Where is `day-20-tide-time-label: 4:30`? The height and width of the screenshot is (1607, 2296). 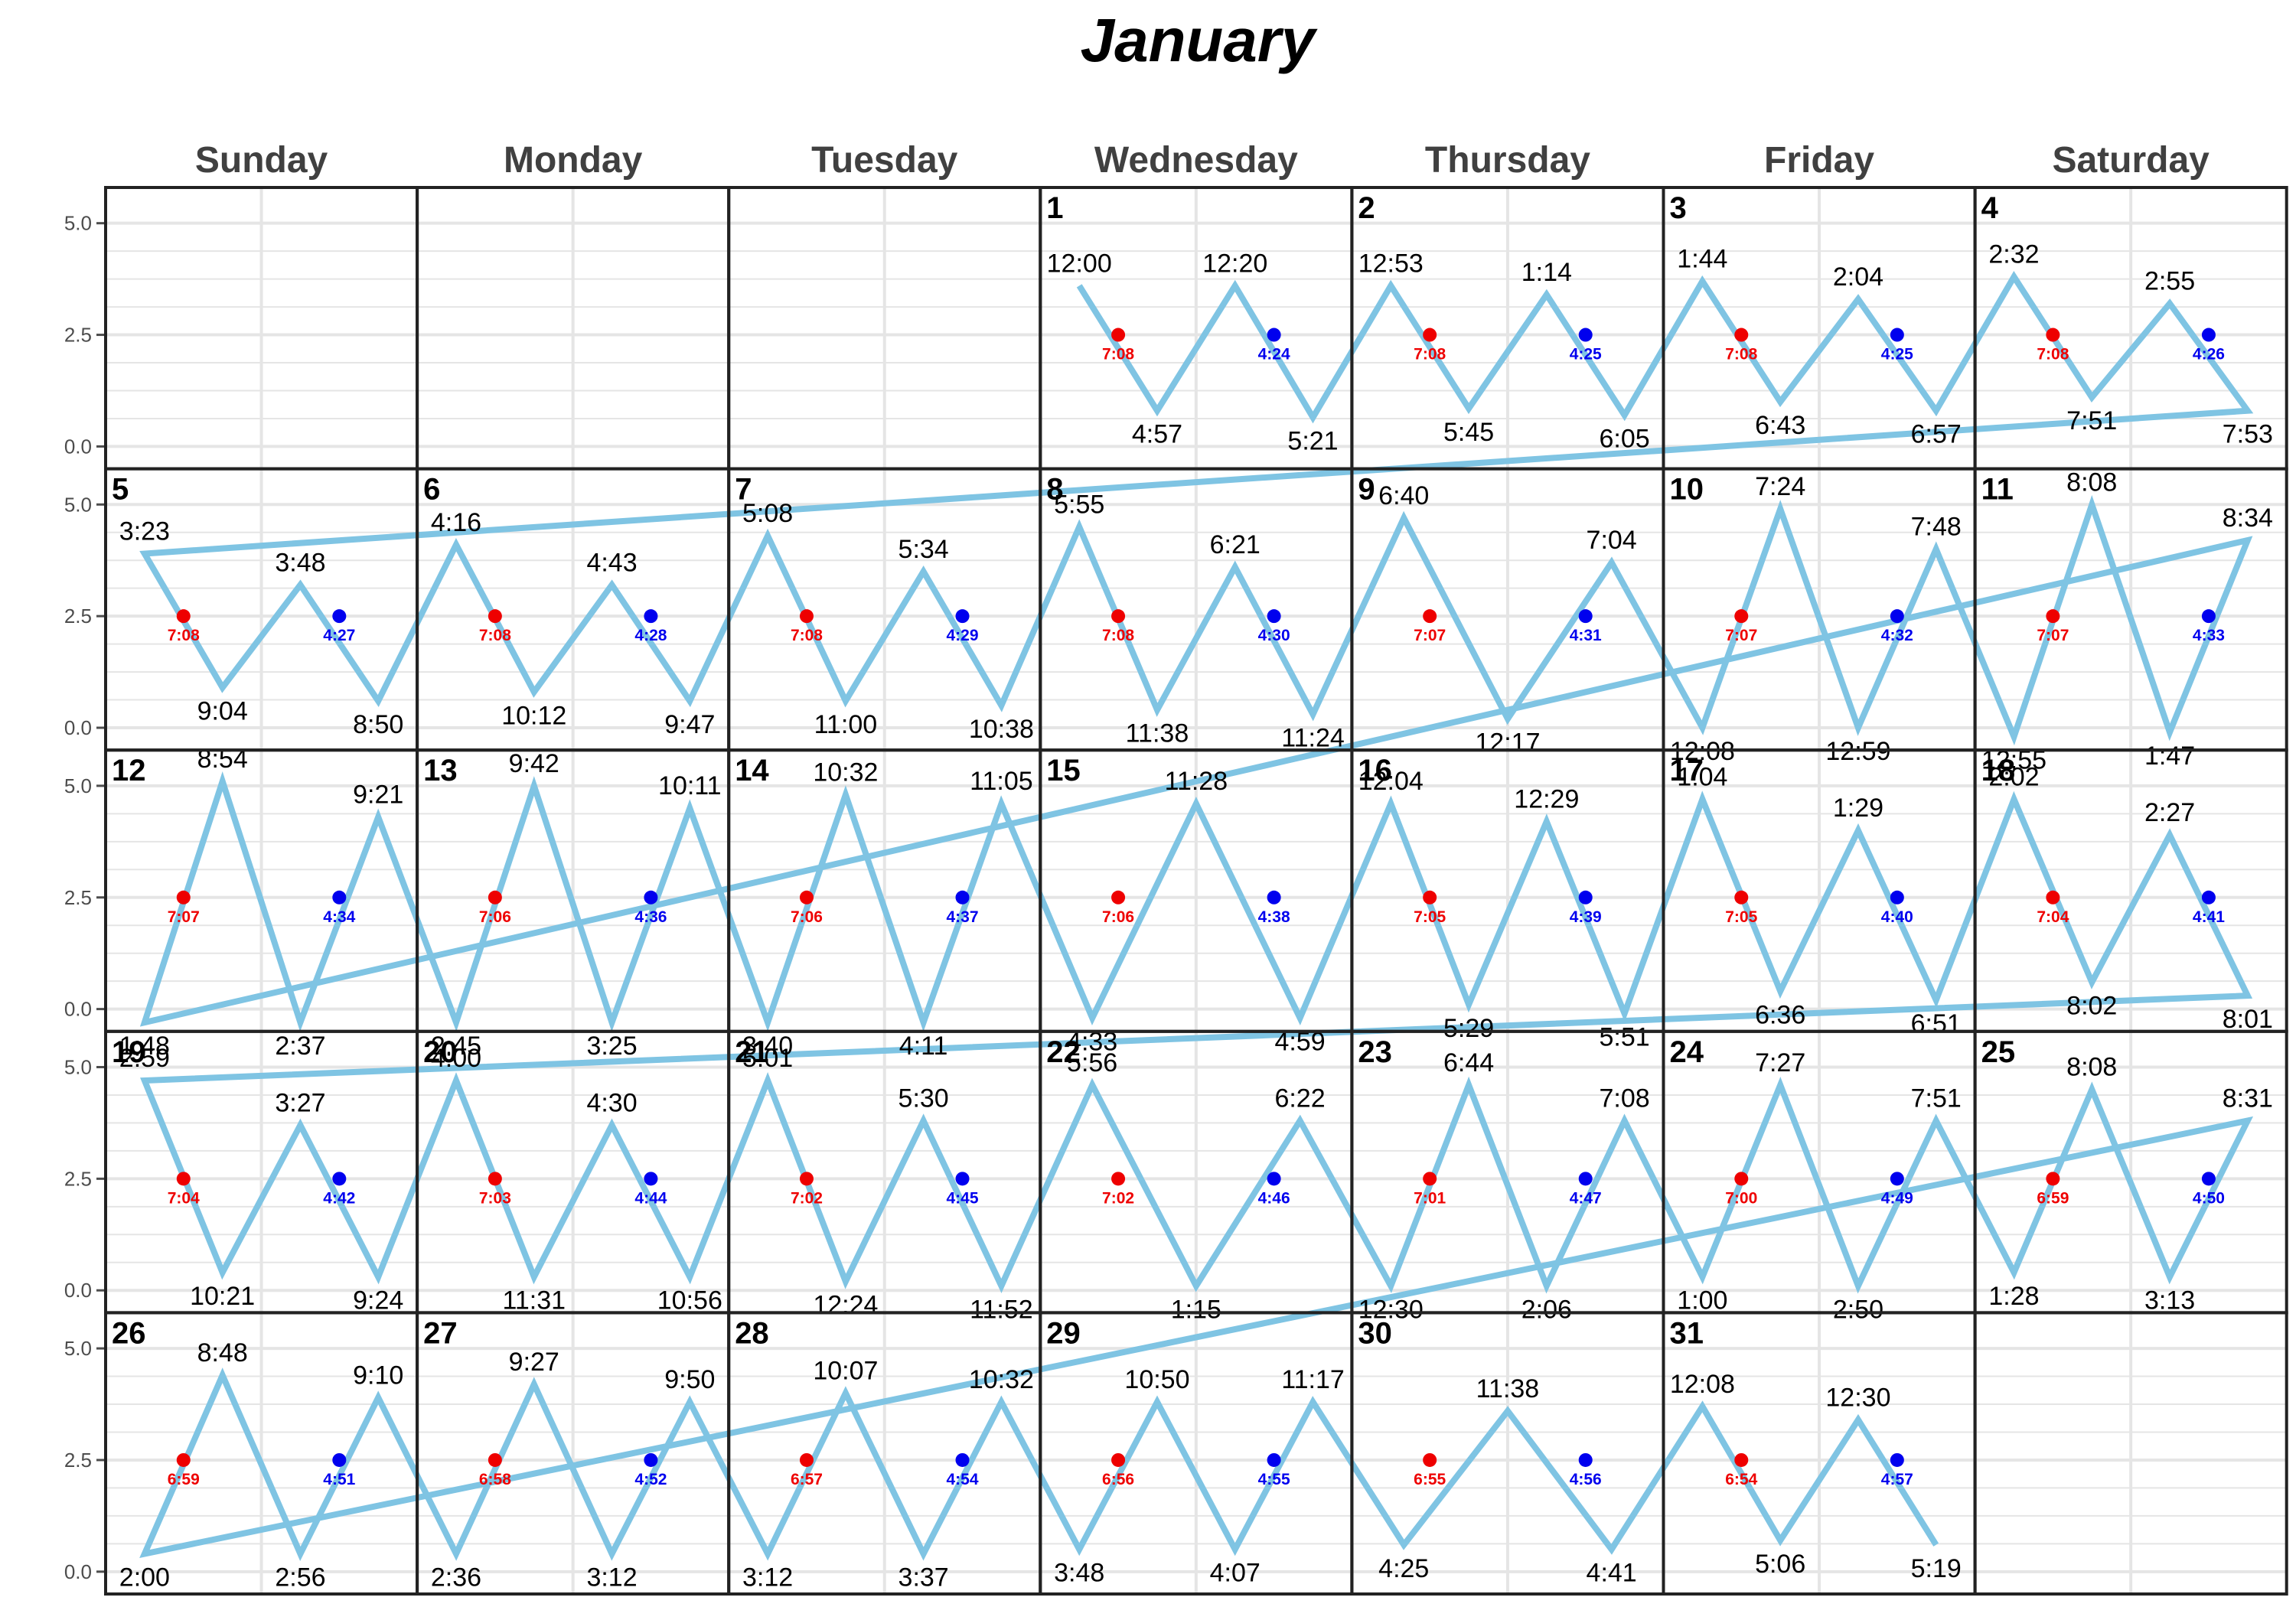 day-20-tide-time-label: 4:30 is located at coordinates (611, 1102).